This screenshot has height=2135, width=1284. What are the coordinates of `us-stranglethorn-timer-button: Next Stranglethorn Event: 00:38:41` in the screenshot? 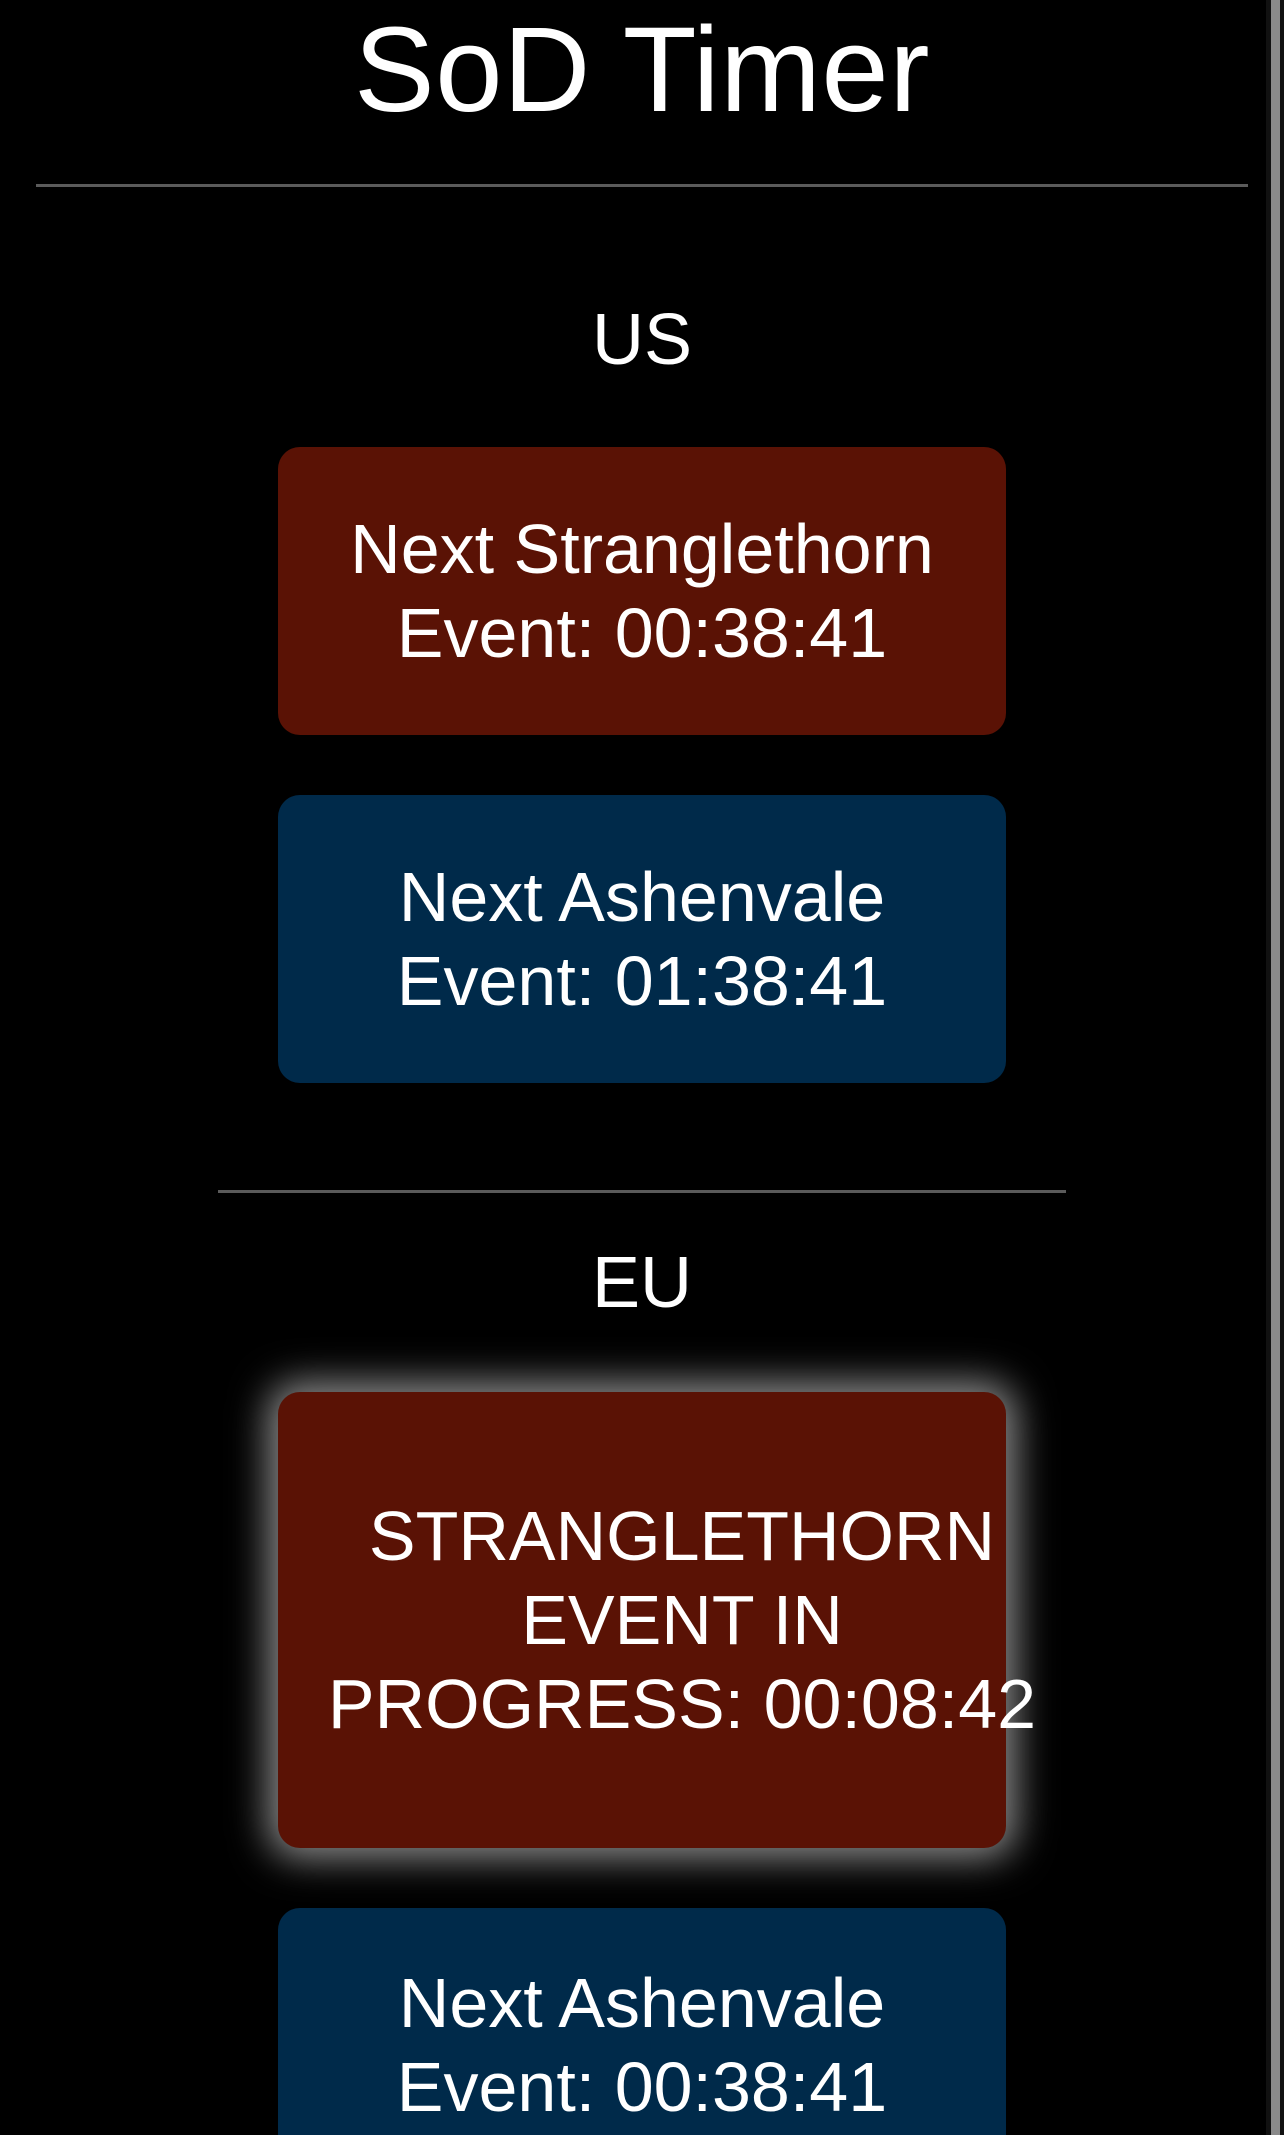 It's located at (642, 591).